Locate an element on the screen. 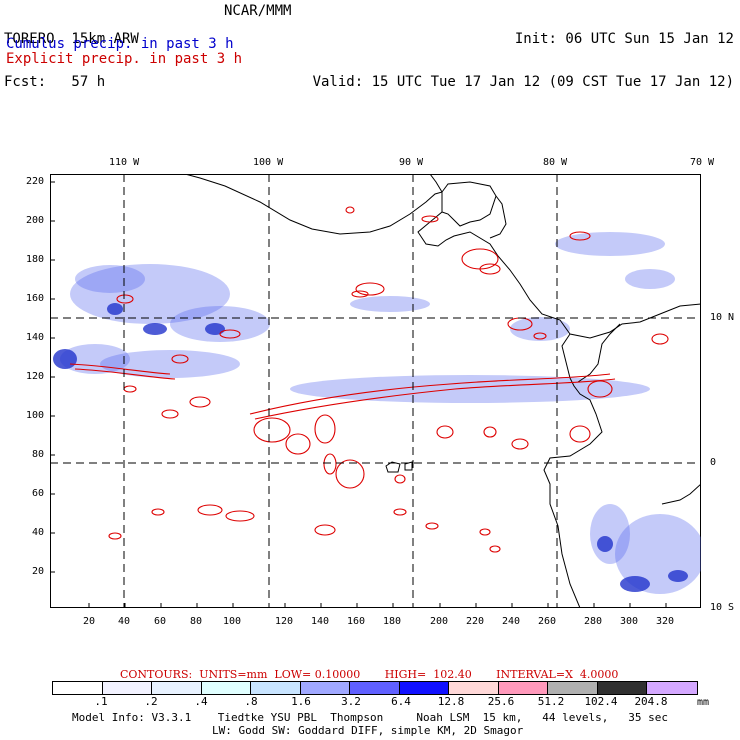  cb-label-0: .1 is located at coordinates (101, 701).